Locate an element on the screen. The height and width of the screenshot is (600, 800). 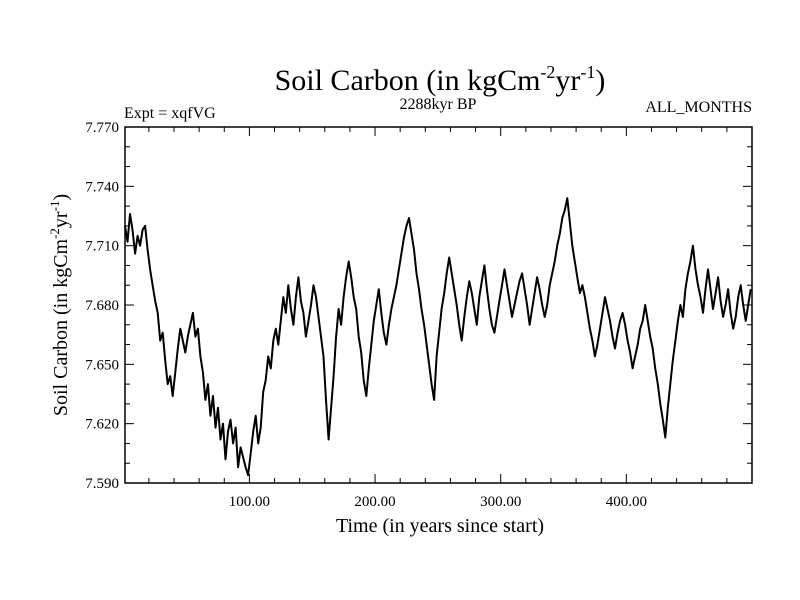
x-tick-labels: 100.00 200.00 300.00 400.00 is located at coordinates (438, 502).